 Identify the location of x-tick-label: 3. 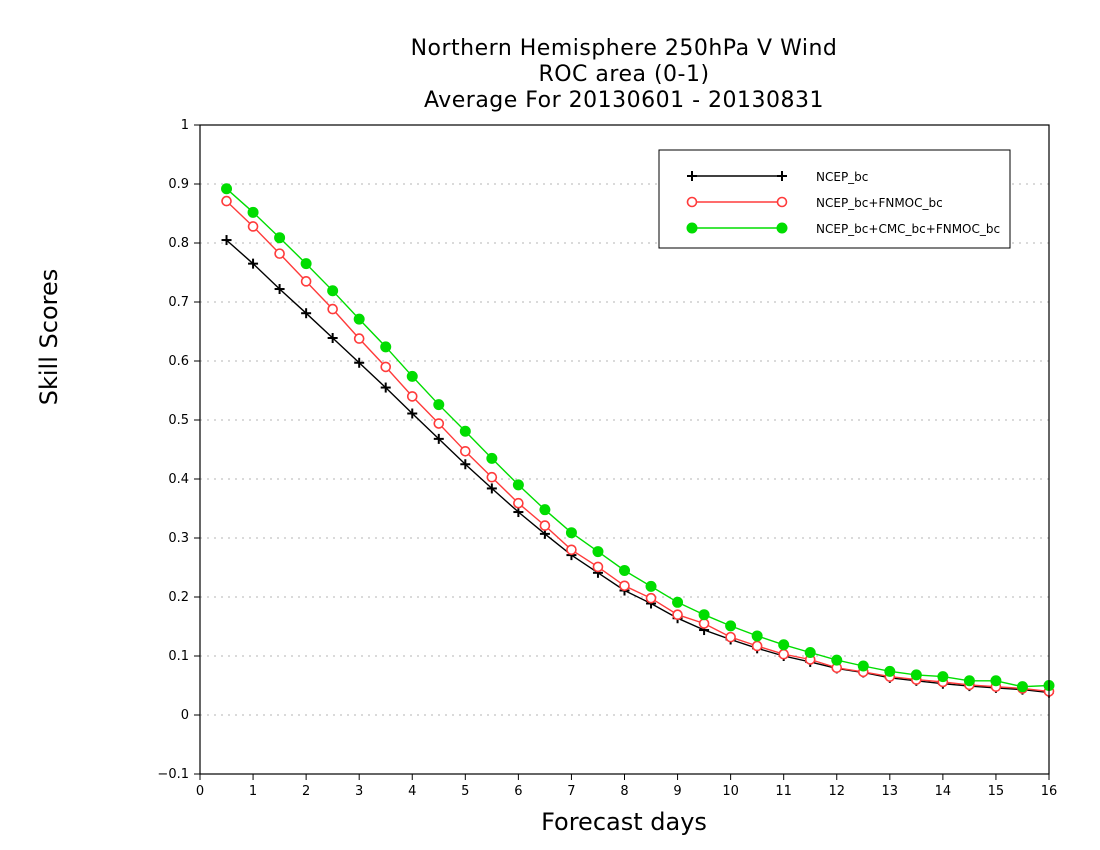
(359, 791).